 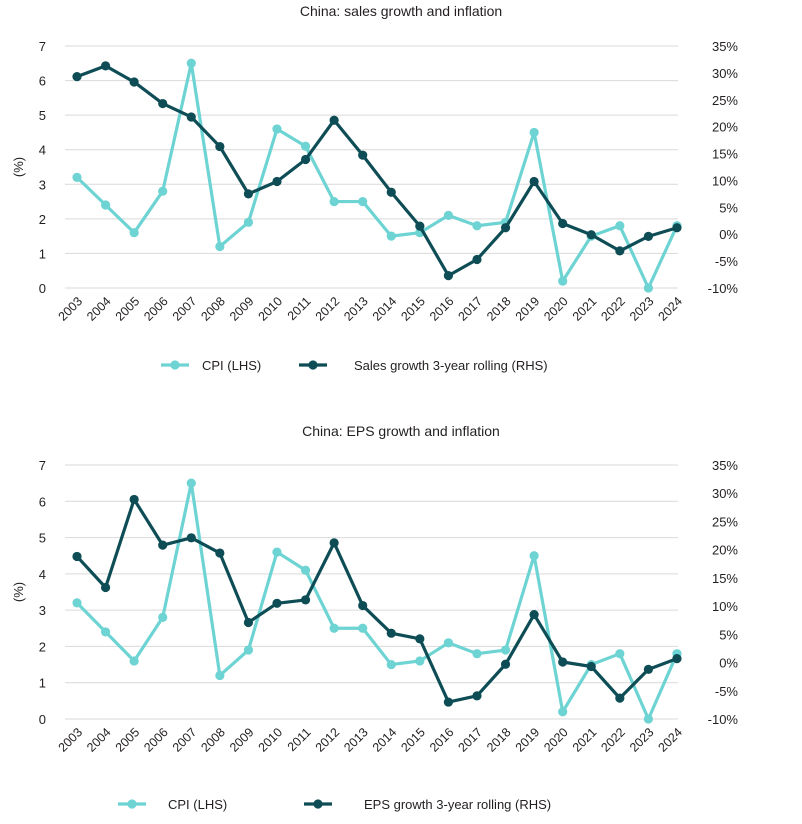 What do you see at coordinates (585, 740) in the screenshot?
I see `x-tick-label: 2021` at bounding box center [585, 740].